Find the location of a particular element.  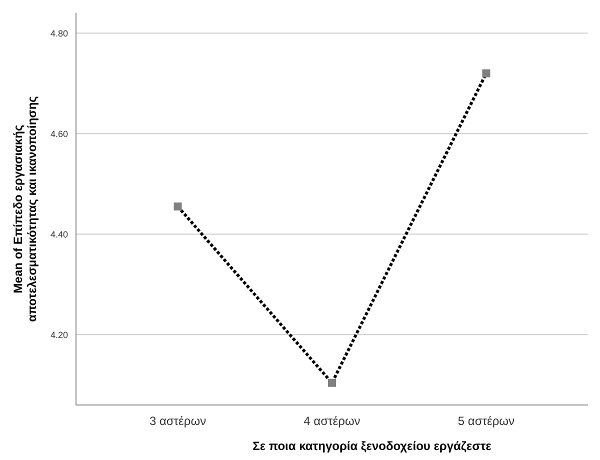

y-tick-label: 4.80 is located at coordinates (59, 33).